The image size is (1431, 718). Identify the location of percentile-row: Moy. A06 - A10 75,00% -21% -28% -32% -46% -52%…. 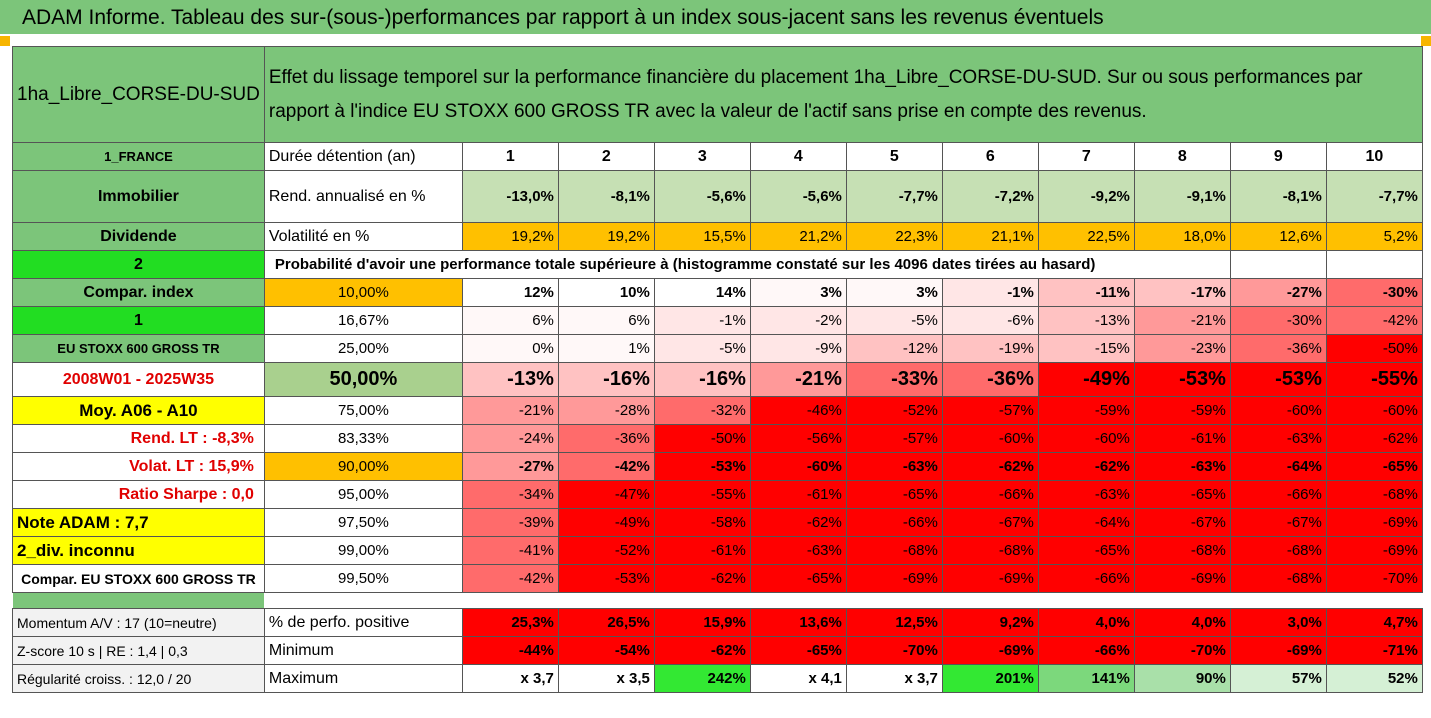
(717, 410).